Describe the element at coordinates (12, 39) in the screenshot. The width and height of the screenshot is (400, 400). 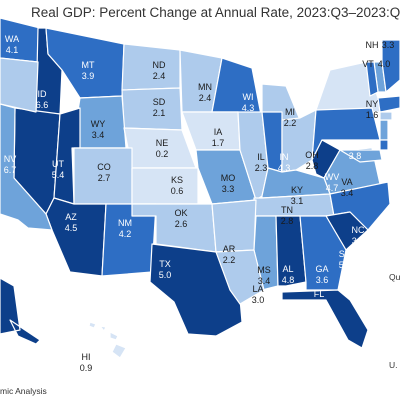
I see `state-code-wa: WA` at that location.